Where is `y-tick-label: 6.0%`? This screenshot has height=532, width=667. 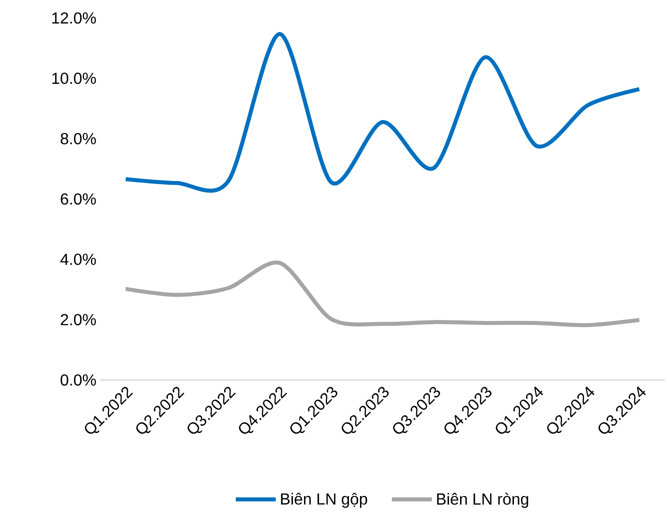 y-tick-label: 6.0% is located at coordinates (78, 199).